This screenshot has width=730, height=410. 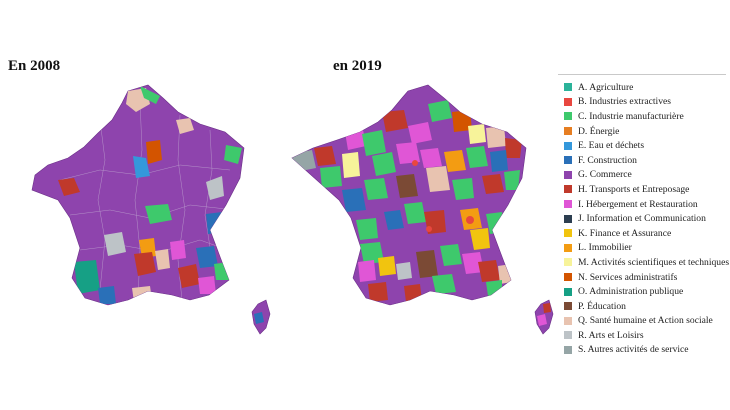 I want to click on legend-item: R. Arts et Loisirs, so click(x=642, y=335).